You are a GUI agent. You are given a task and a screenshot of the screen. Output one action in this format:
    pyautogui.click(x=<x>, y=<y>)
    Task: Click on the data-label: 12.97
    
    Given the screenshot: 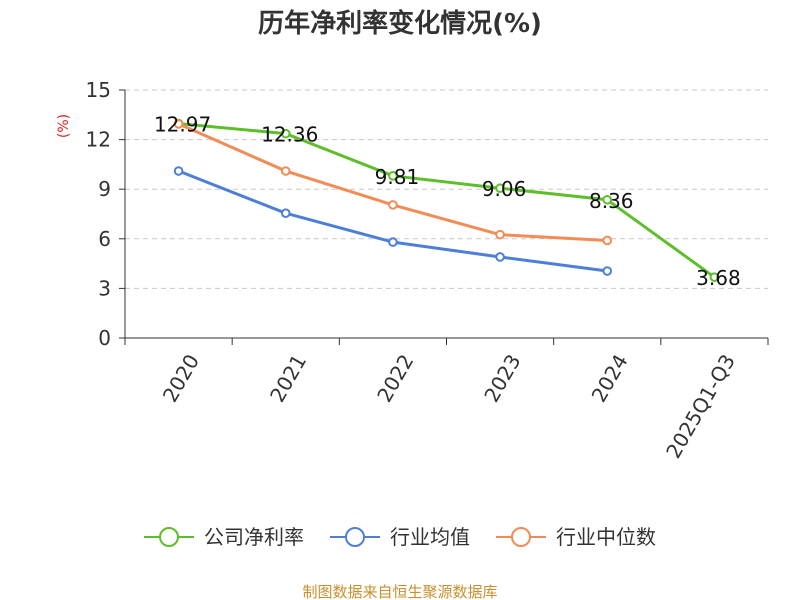 What is the action you would take?
    pyautogui.click(x=182, y=125)
    